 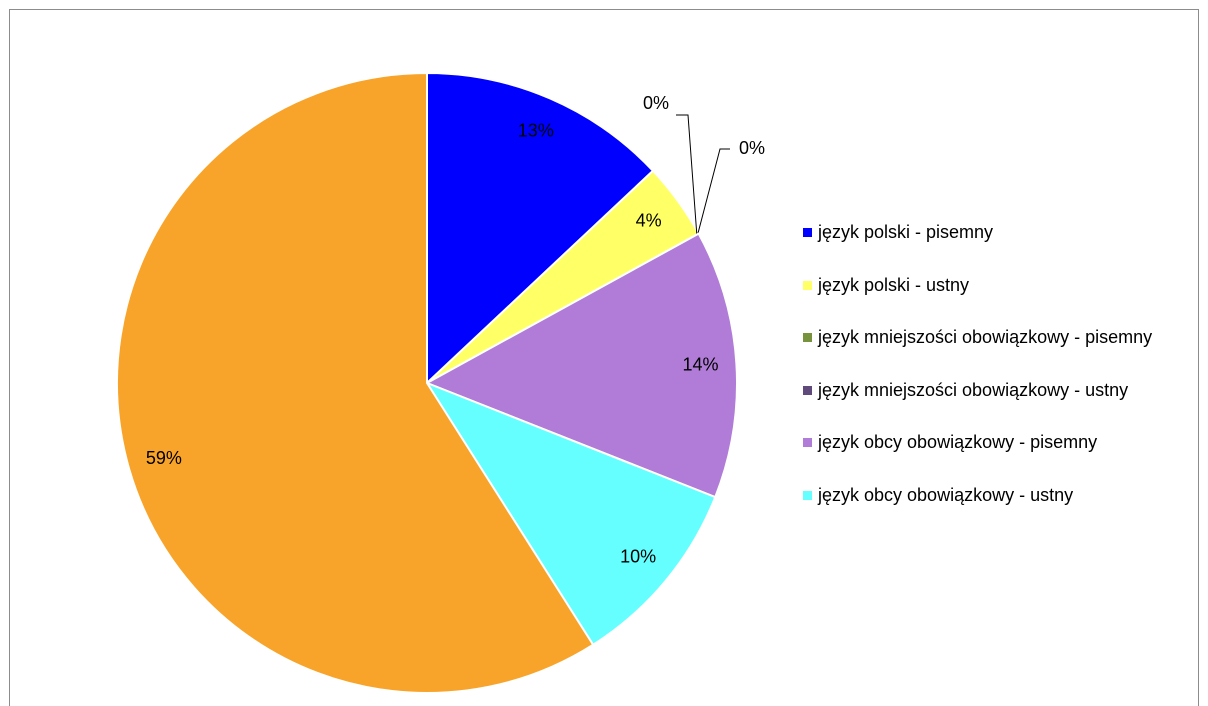 I want to click on data-label: 13%, so click(x=536, y=130).